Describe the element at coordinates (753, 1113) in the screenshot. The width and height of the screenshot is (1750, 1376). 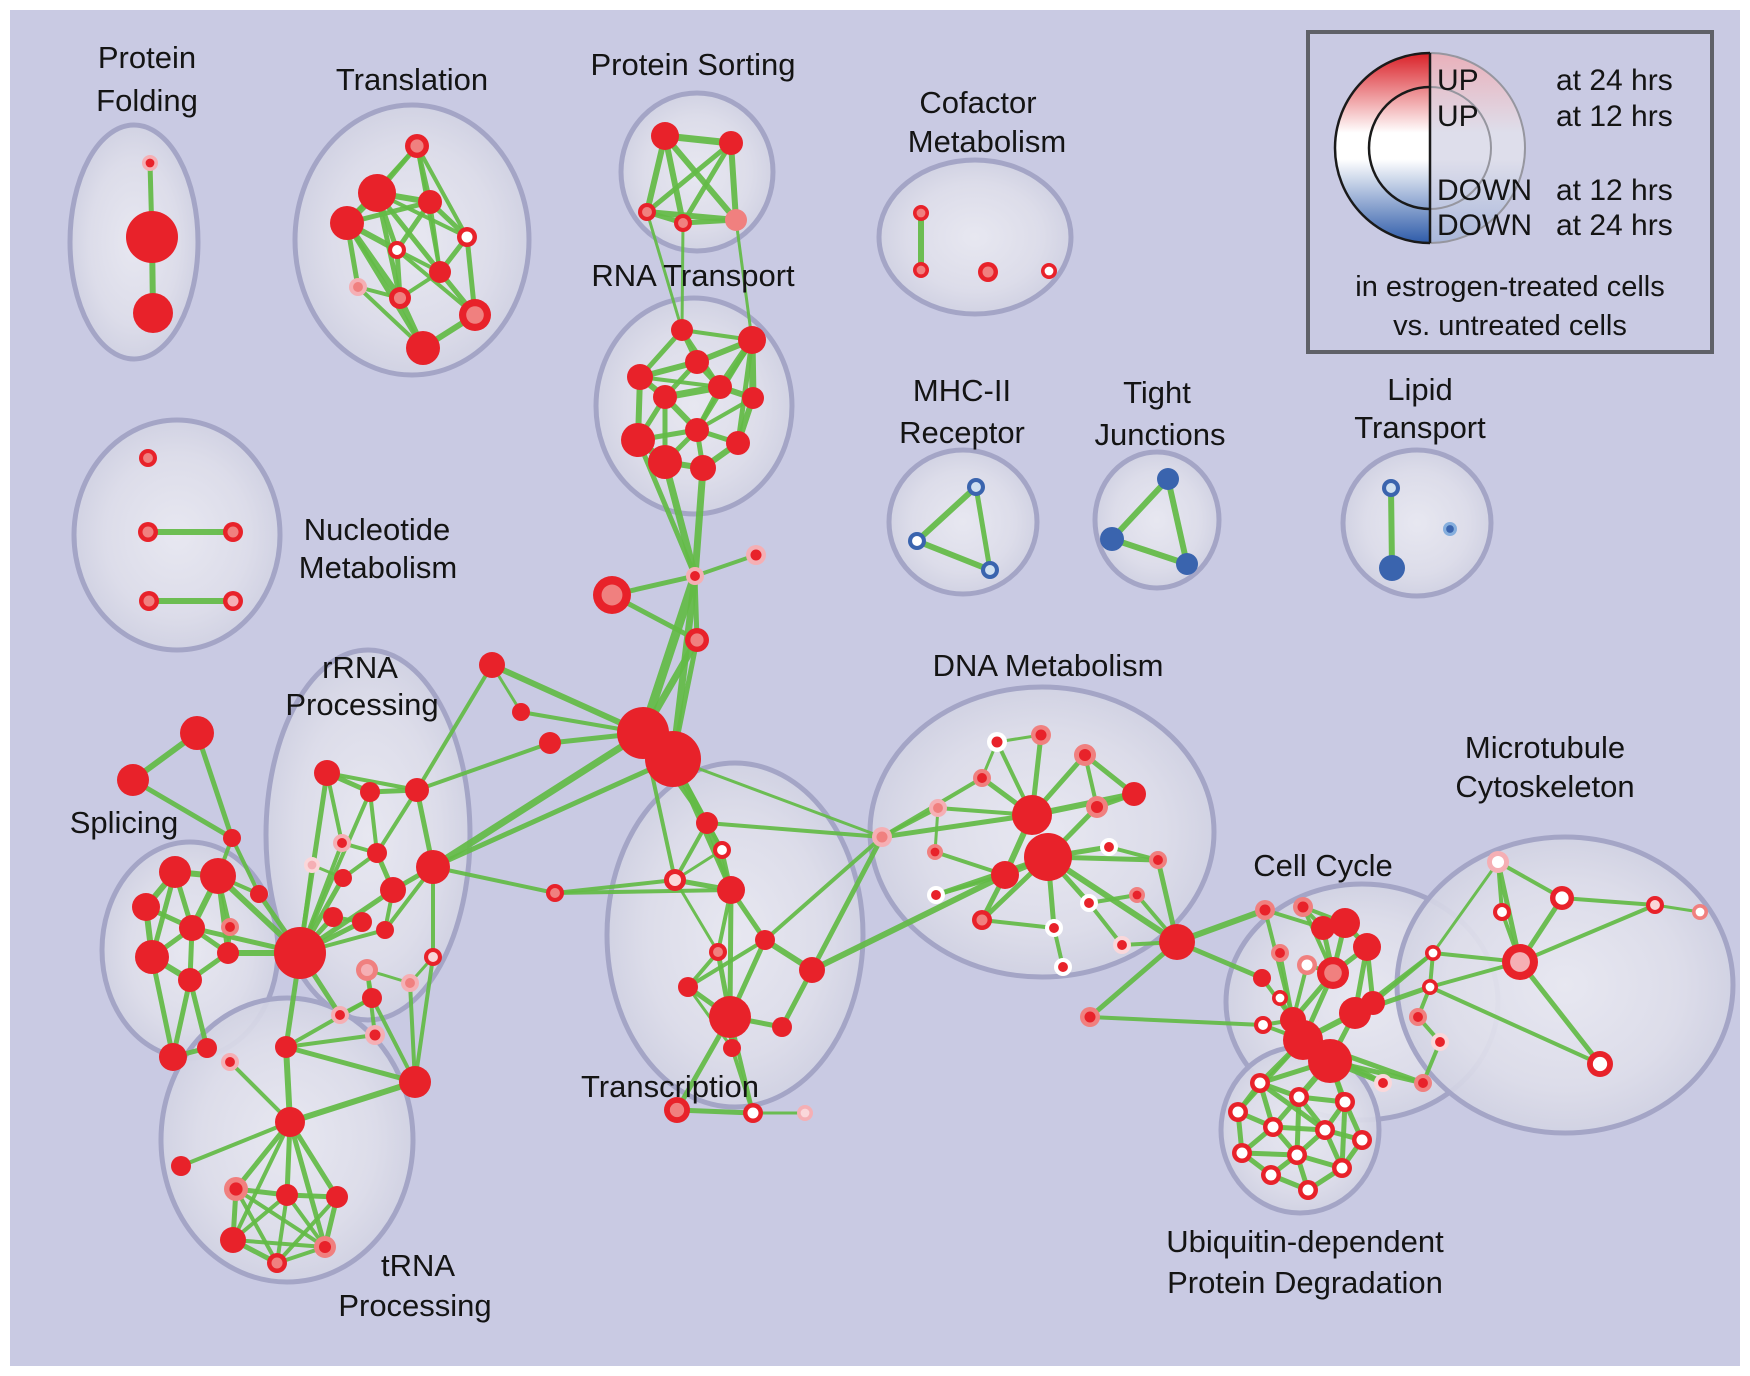
I see `network-node-tr14-center` at that location.